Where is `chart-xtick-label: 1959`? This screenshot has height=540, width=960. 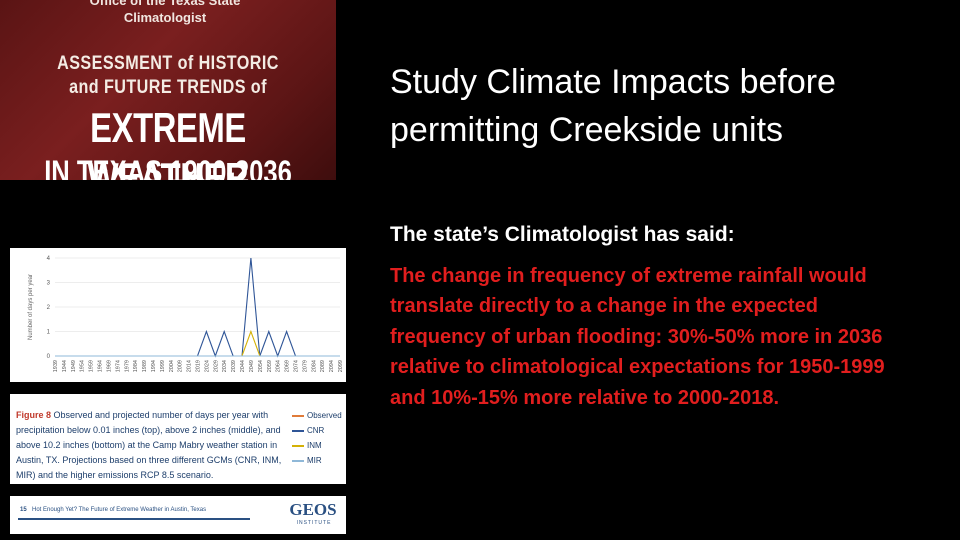 chart-xtick-label: 1959 is located at coordinates (92, 366).